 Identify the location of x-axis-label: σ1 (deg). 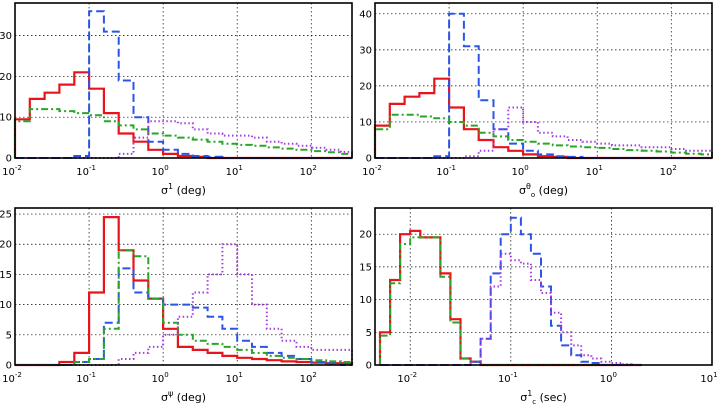
(183, 189).